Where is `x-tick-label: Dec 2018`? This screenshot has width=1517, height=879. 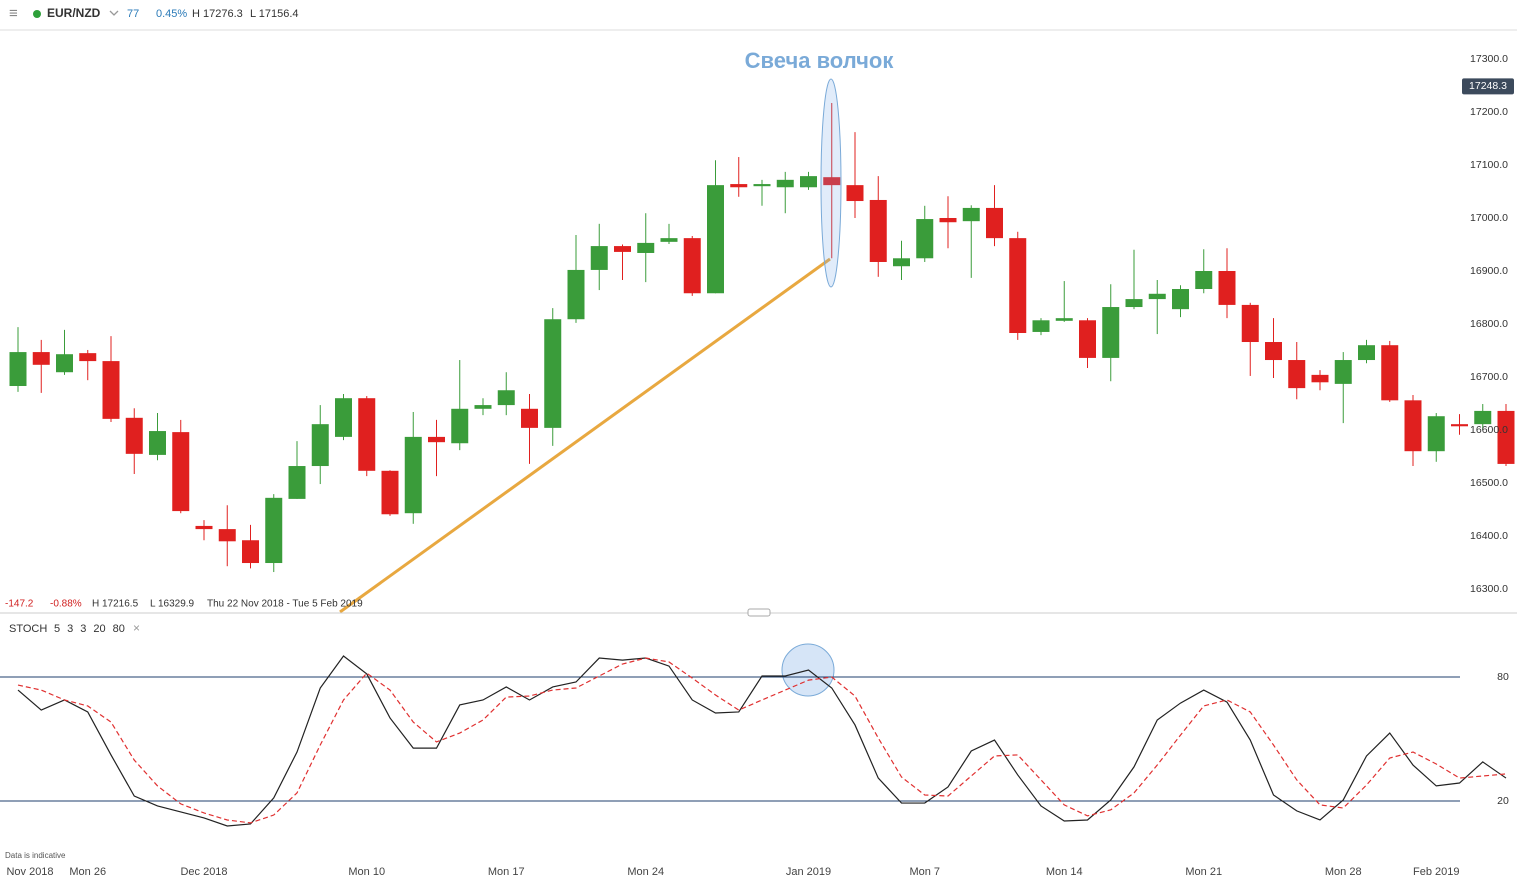
x-tick-label: Dec 2018 is located at coordinates (203, 872).